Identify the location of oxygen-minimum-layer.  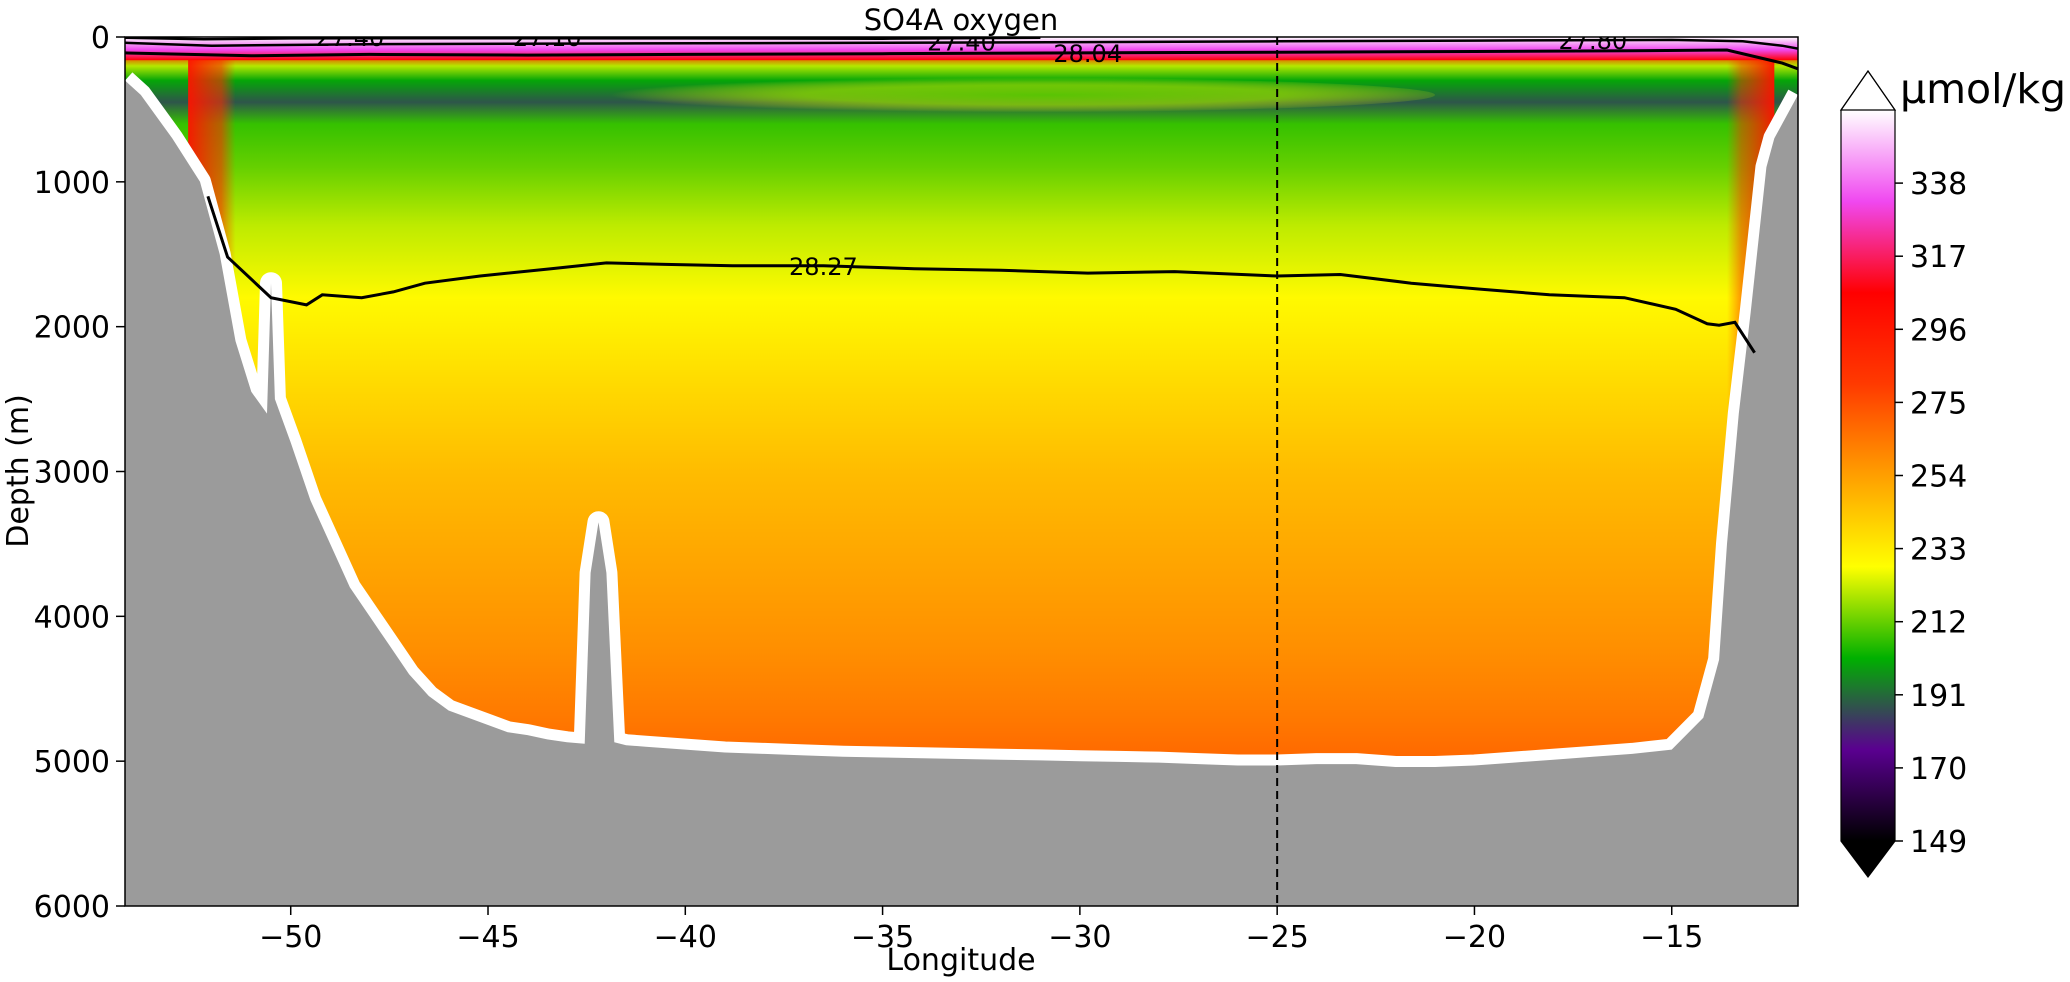
(1000, 95).